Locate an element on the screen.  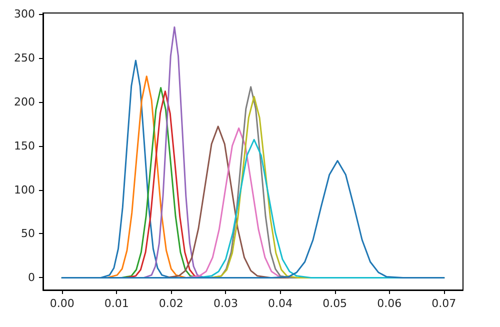
y-tick-label: 150 is located at coordinates (24, 145).